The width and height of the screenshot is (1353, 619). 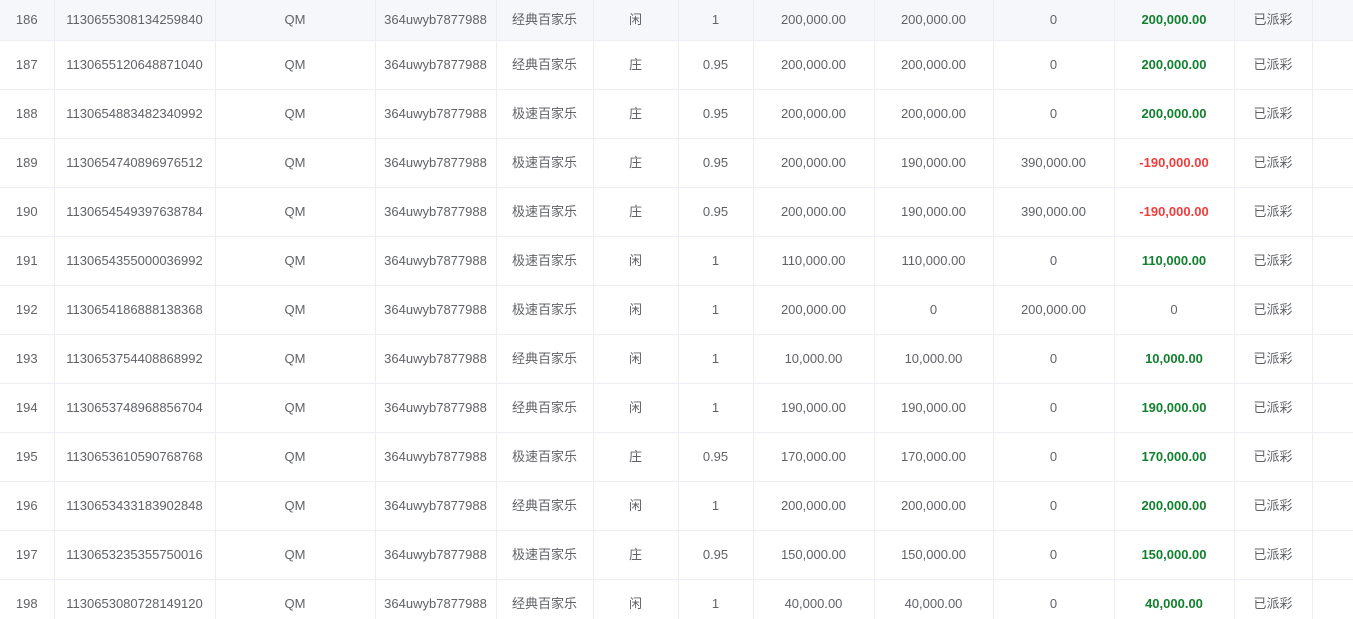 What do you see at coordinates (934, 555) in the screenshot?
I see `cell-valid: 150,000.00` at bounding box center [934, 555].